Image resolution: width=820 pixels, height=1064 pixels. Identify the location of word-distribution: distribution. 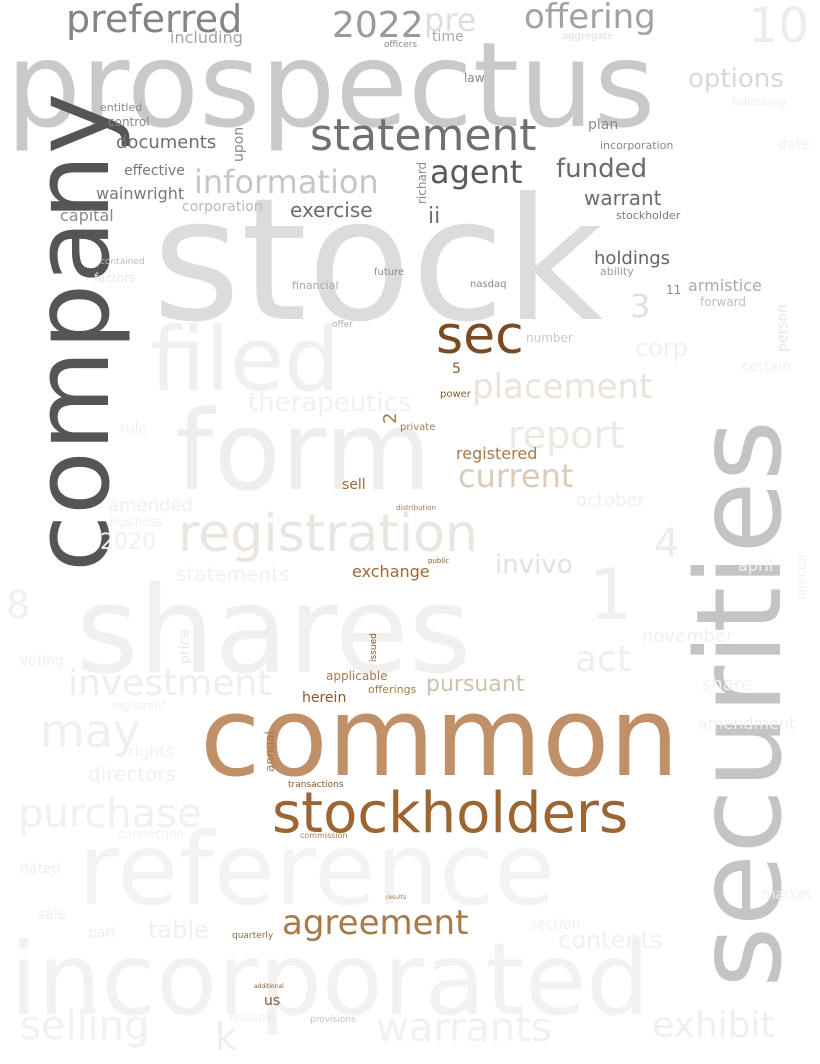
(416, 508).